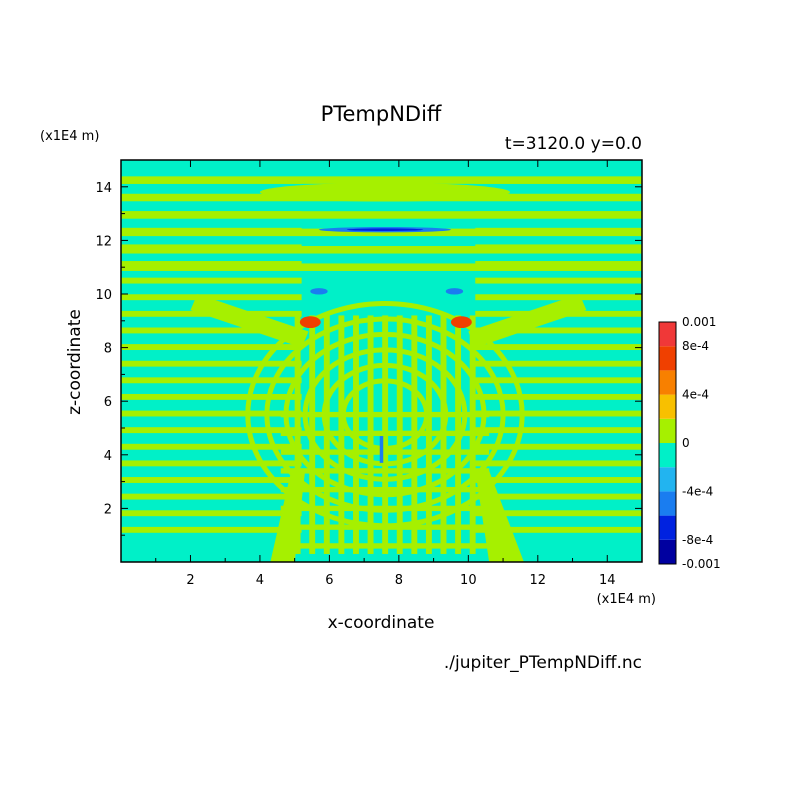  What do you see at coordinates (399, 580) in the screenshot?
I see `x-tick-label: 8` at bounding box center [399, 580].